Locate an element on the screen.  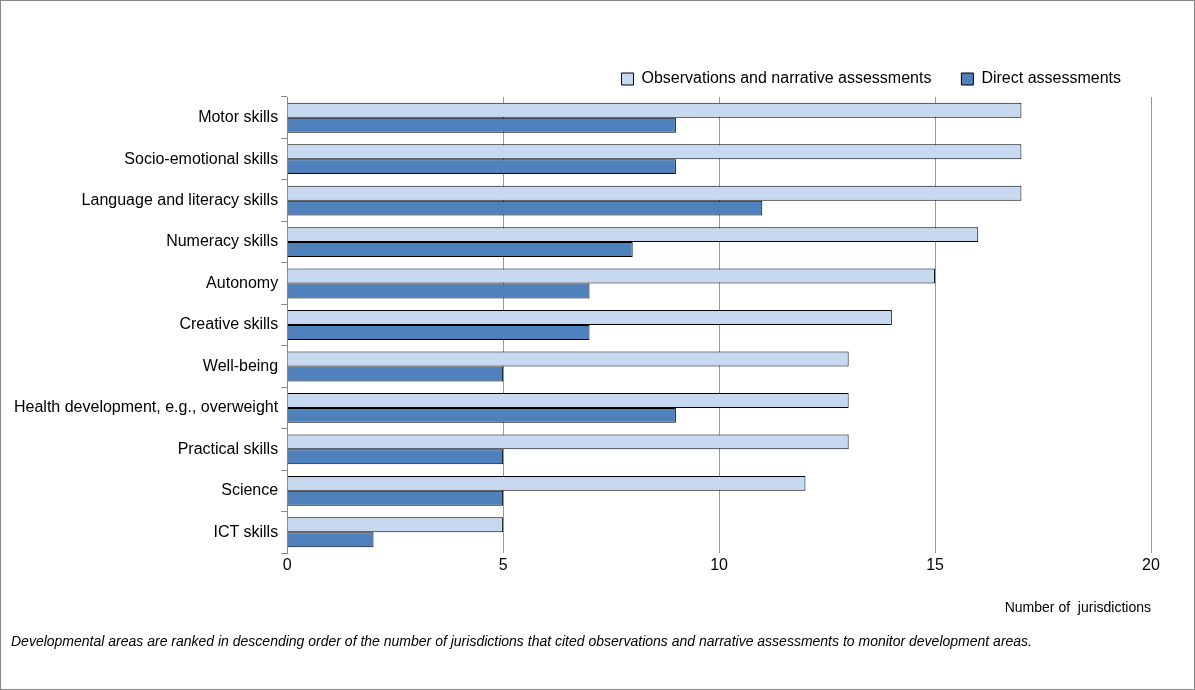
y-tick-label: Numeracy skills is located at coordinates (222, 241).